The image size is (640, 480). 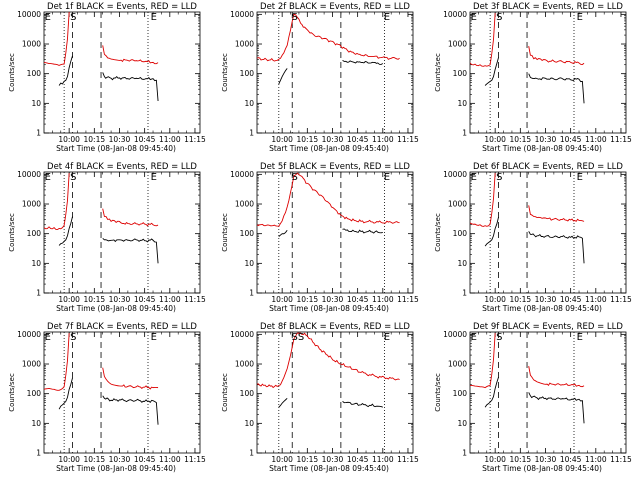 What do you see at coordinates (548, 167) in the screenshot?
I see `chart-title: Det 6f BLACK = Events, RED = LLD` at bounding box center [548, 167].